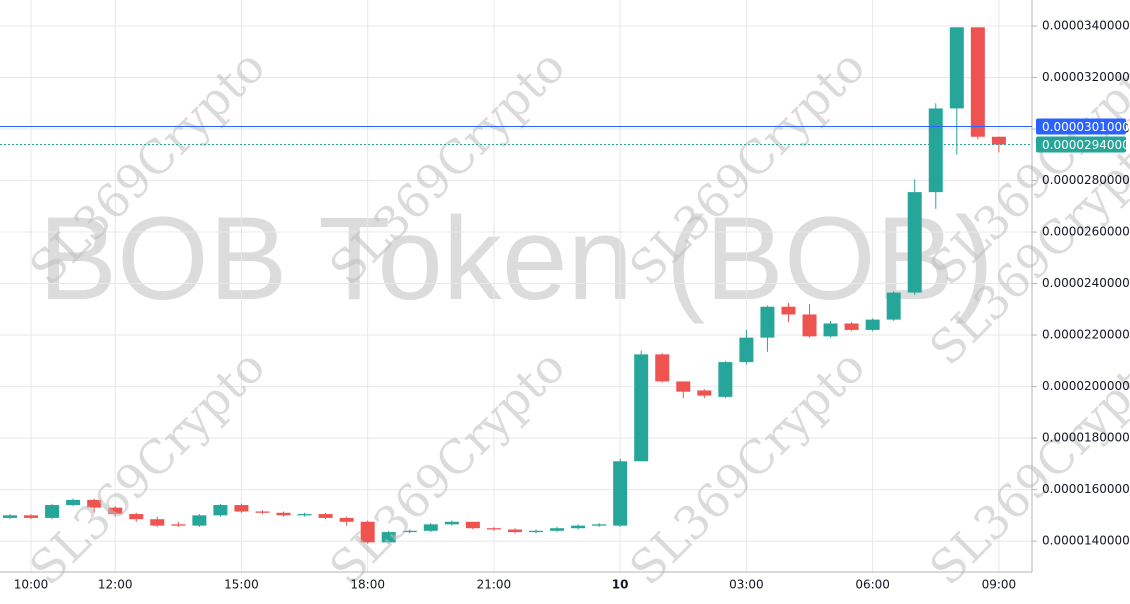  What do you see at coordinates (31, 585) in the screenshot?
I see `x-tick-label: 10:00` at bounding box center [31, 585].